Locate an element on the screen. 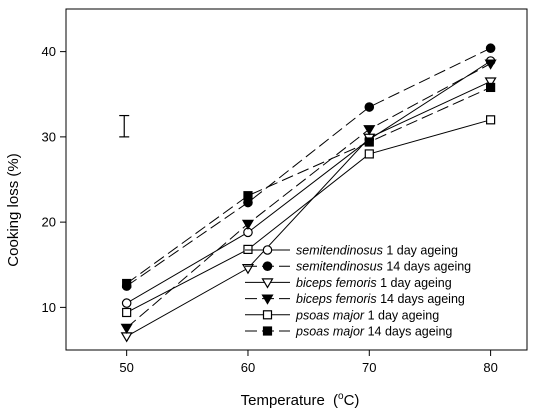 The image size is (550, 413). legend-label: semitendinosus 14 days ageing is located at coordinates (383, 267).